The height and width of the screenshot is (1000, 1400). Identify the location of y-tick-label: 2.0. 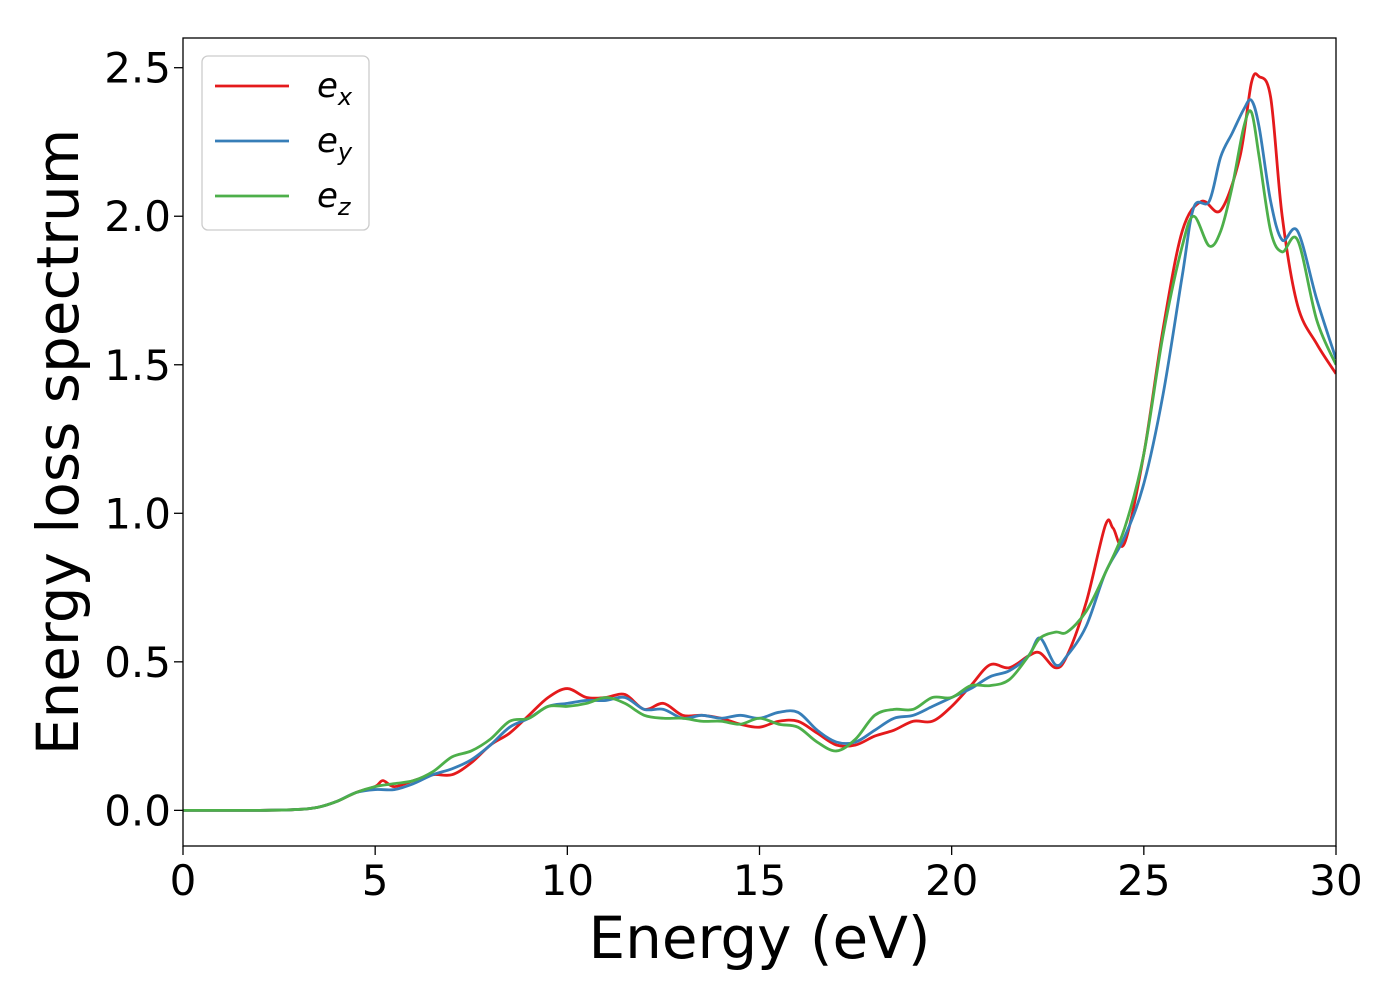
(137, 216).